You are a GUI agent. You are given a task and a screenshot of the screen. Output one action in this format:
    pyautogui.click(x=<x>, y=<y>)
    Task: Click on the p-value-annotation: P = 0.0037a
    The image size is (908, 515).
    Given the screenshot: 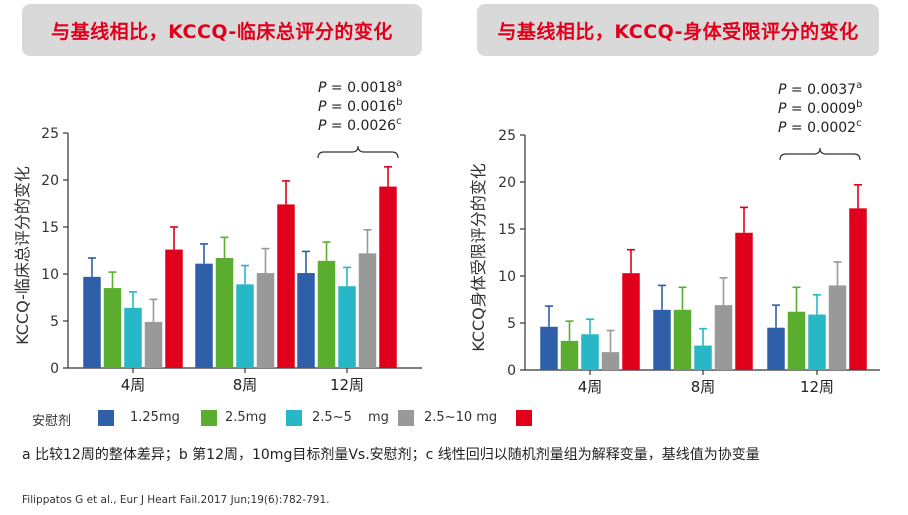 What is the action you would take?
    pyautogui.click(x=820, y=89)
    